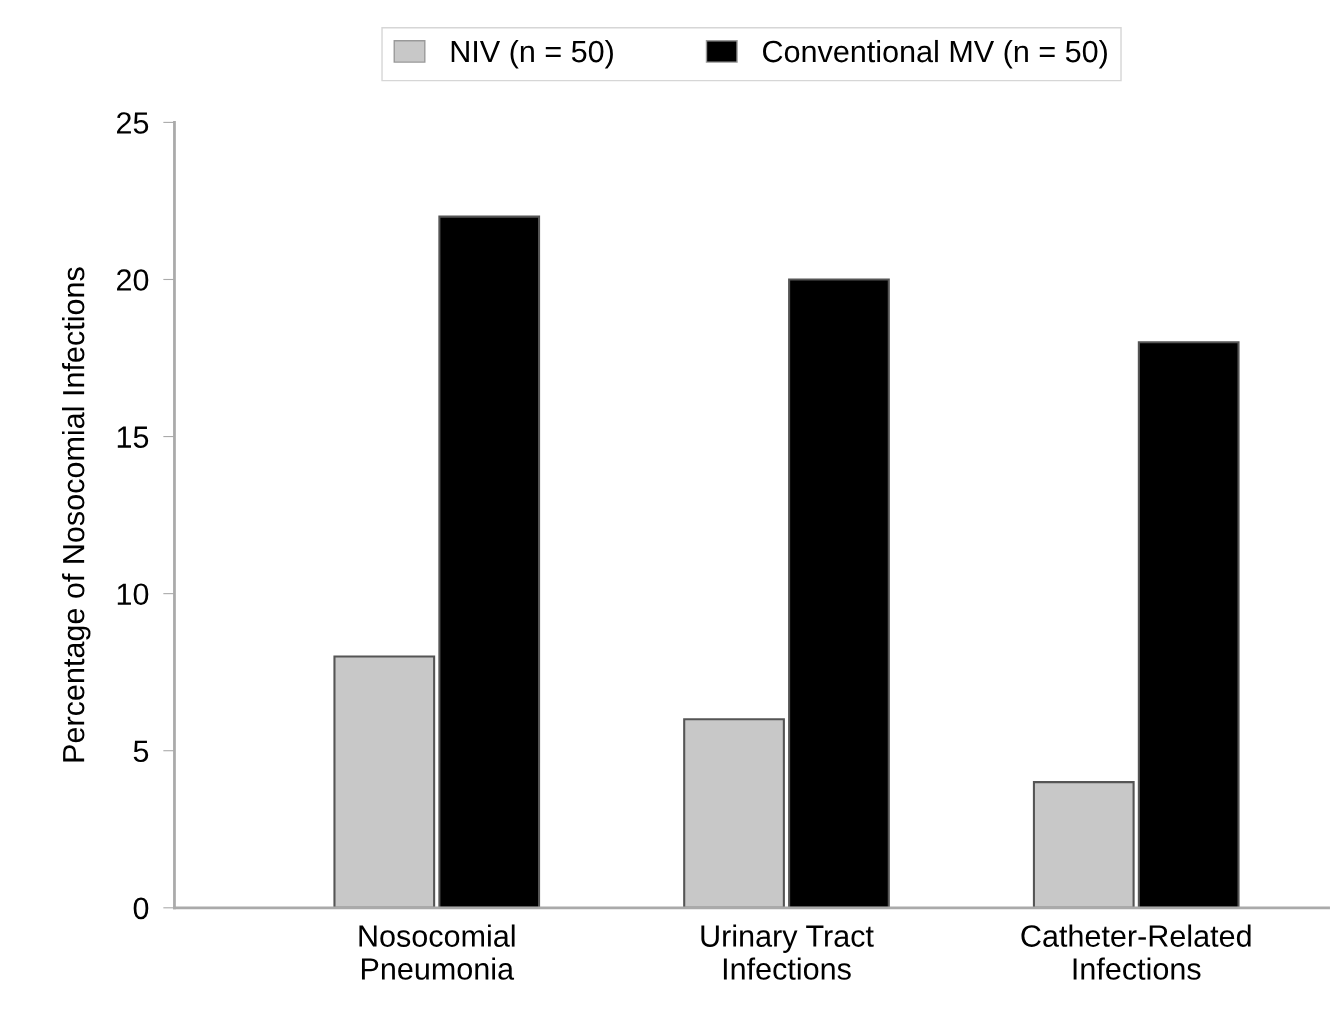 The height and width of the screenshot is (1020, 1342). I want to click on y-tick-label: 0, so click(141, 908).